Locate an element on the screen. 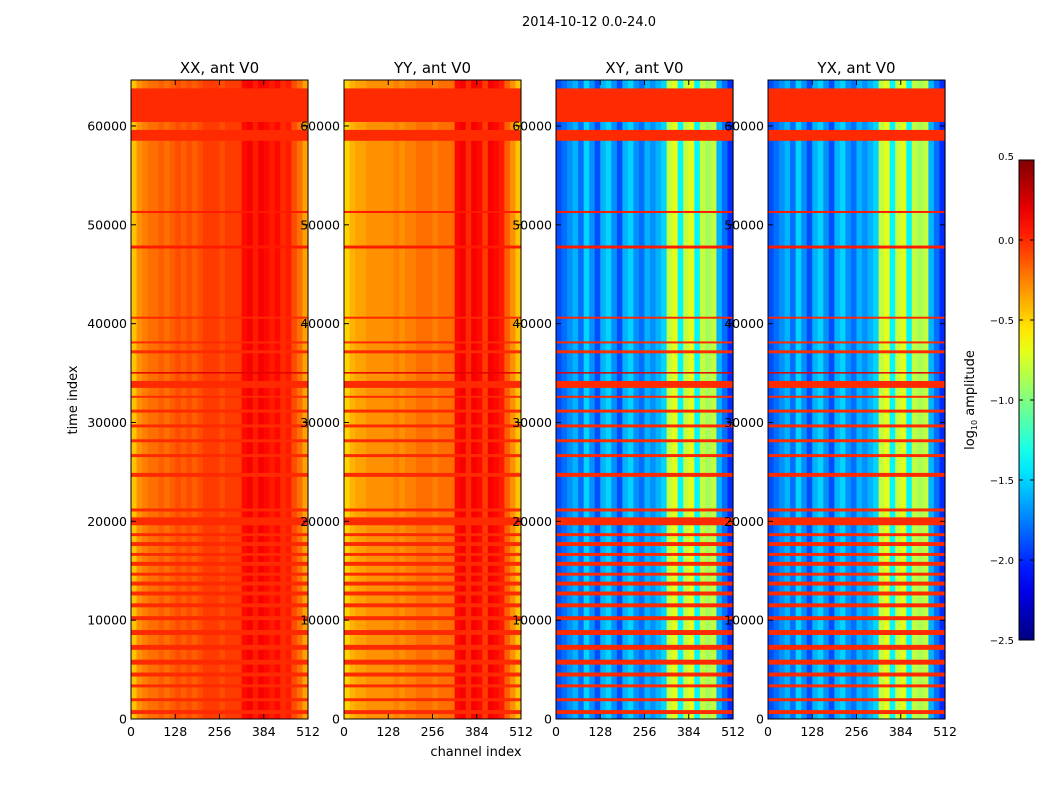  x-tick-label: 384 is located at coordinates (901, 731).